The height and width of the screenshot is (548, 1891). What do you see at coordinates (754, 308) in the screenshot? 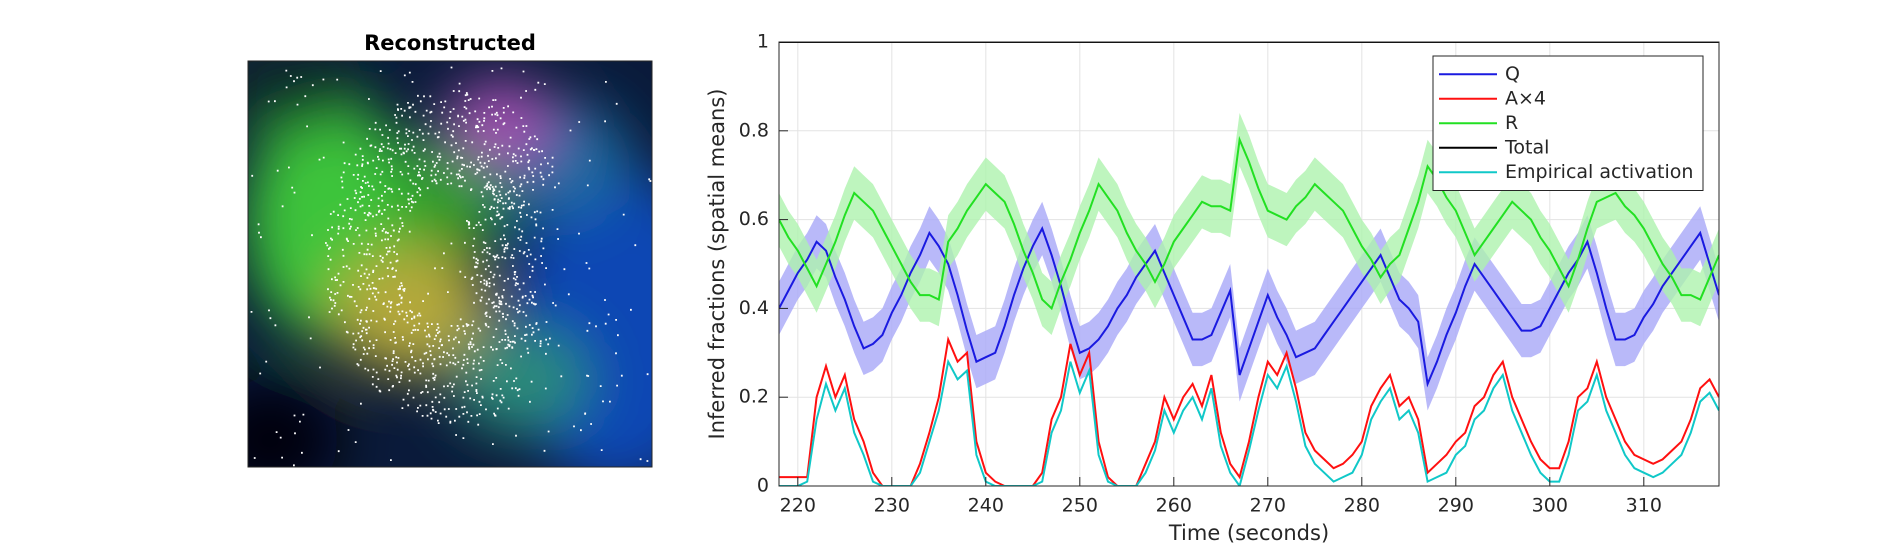
I see `y-tick-label: 0.4` at bounding box center [754, 308].